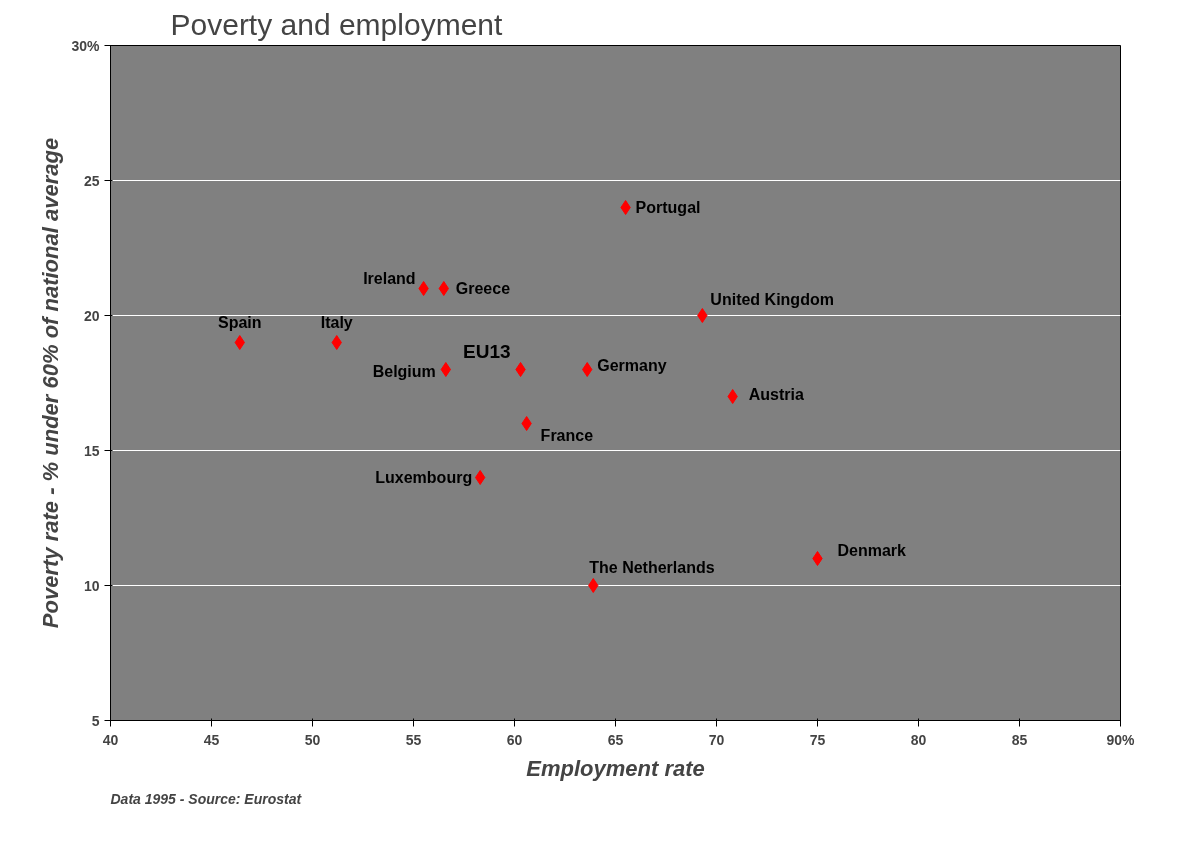 The height and width of the screenshot is (843, 1202). I want to click on annotation: France, so click(567, 435).